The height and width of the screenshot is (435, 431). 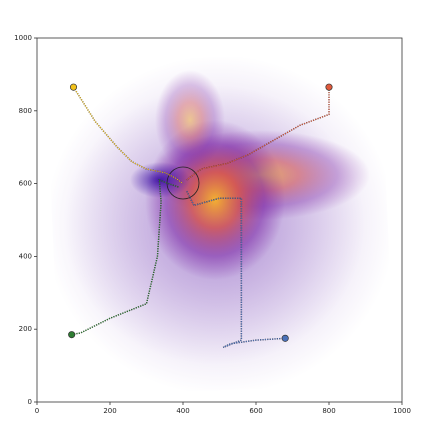 What do you see at coordinates (25, 111) in the screenshot?
I see `y-tick-label: 800` at bounding box center [25, 111].